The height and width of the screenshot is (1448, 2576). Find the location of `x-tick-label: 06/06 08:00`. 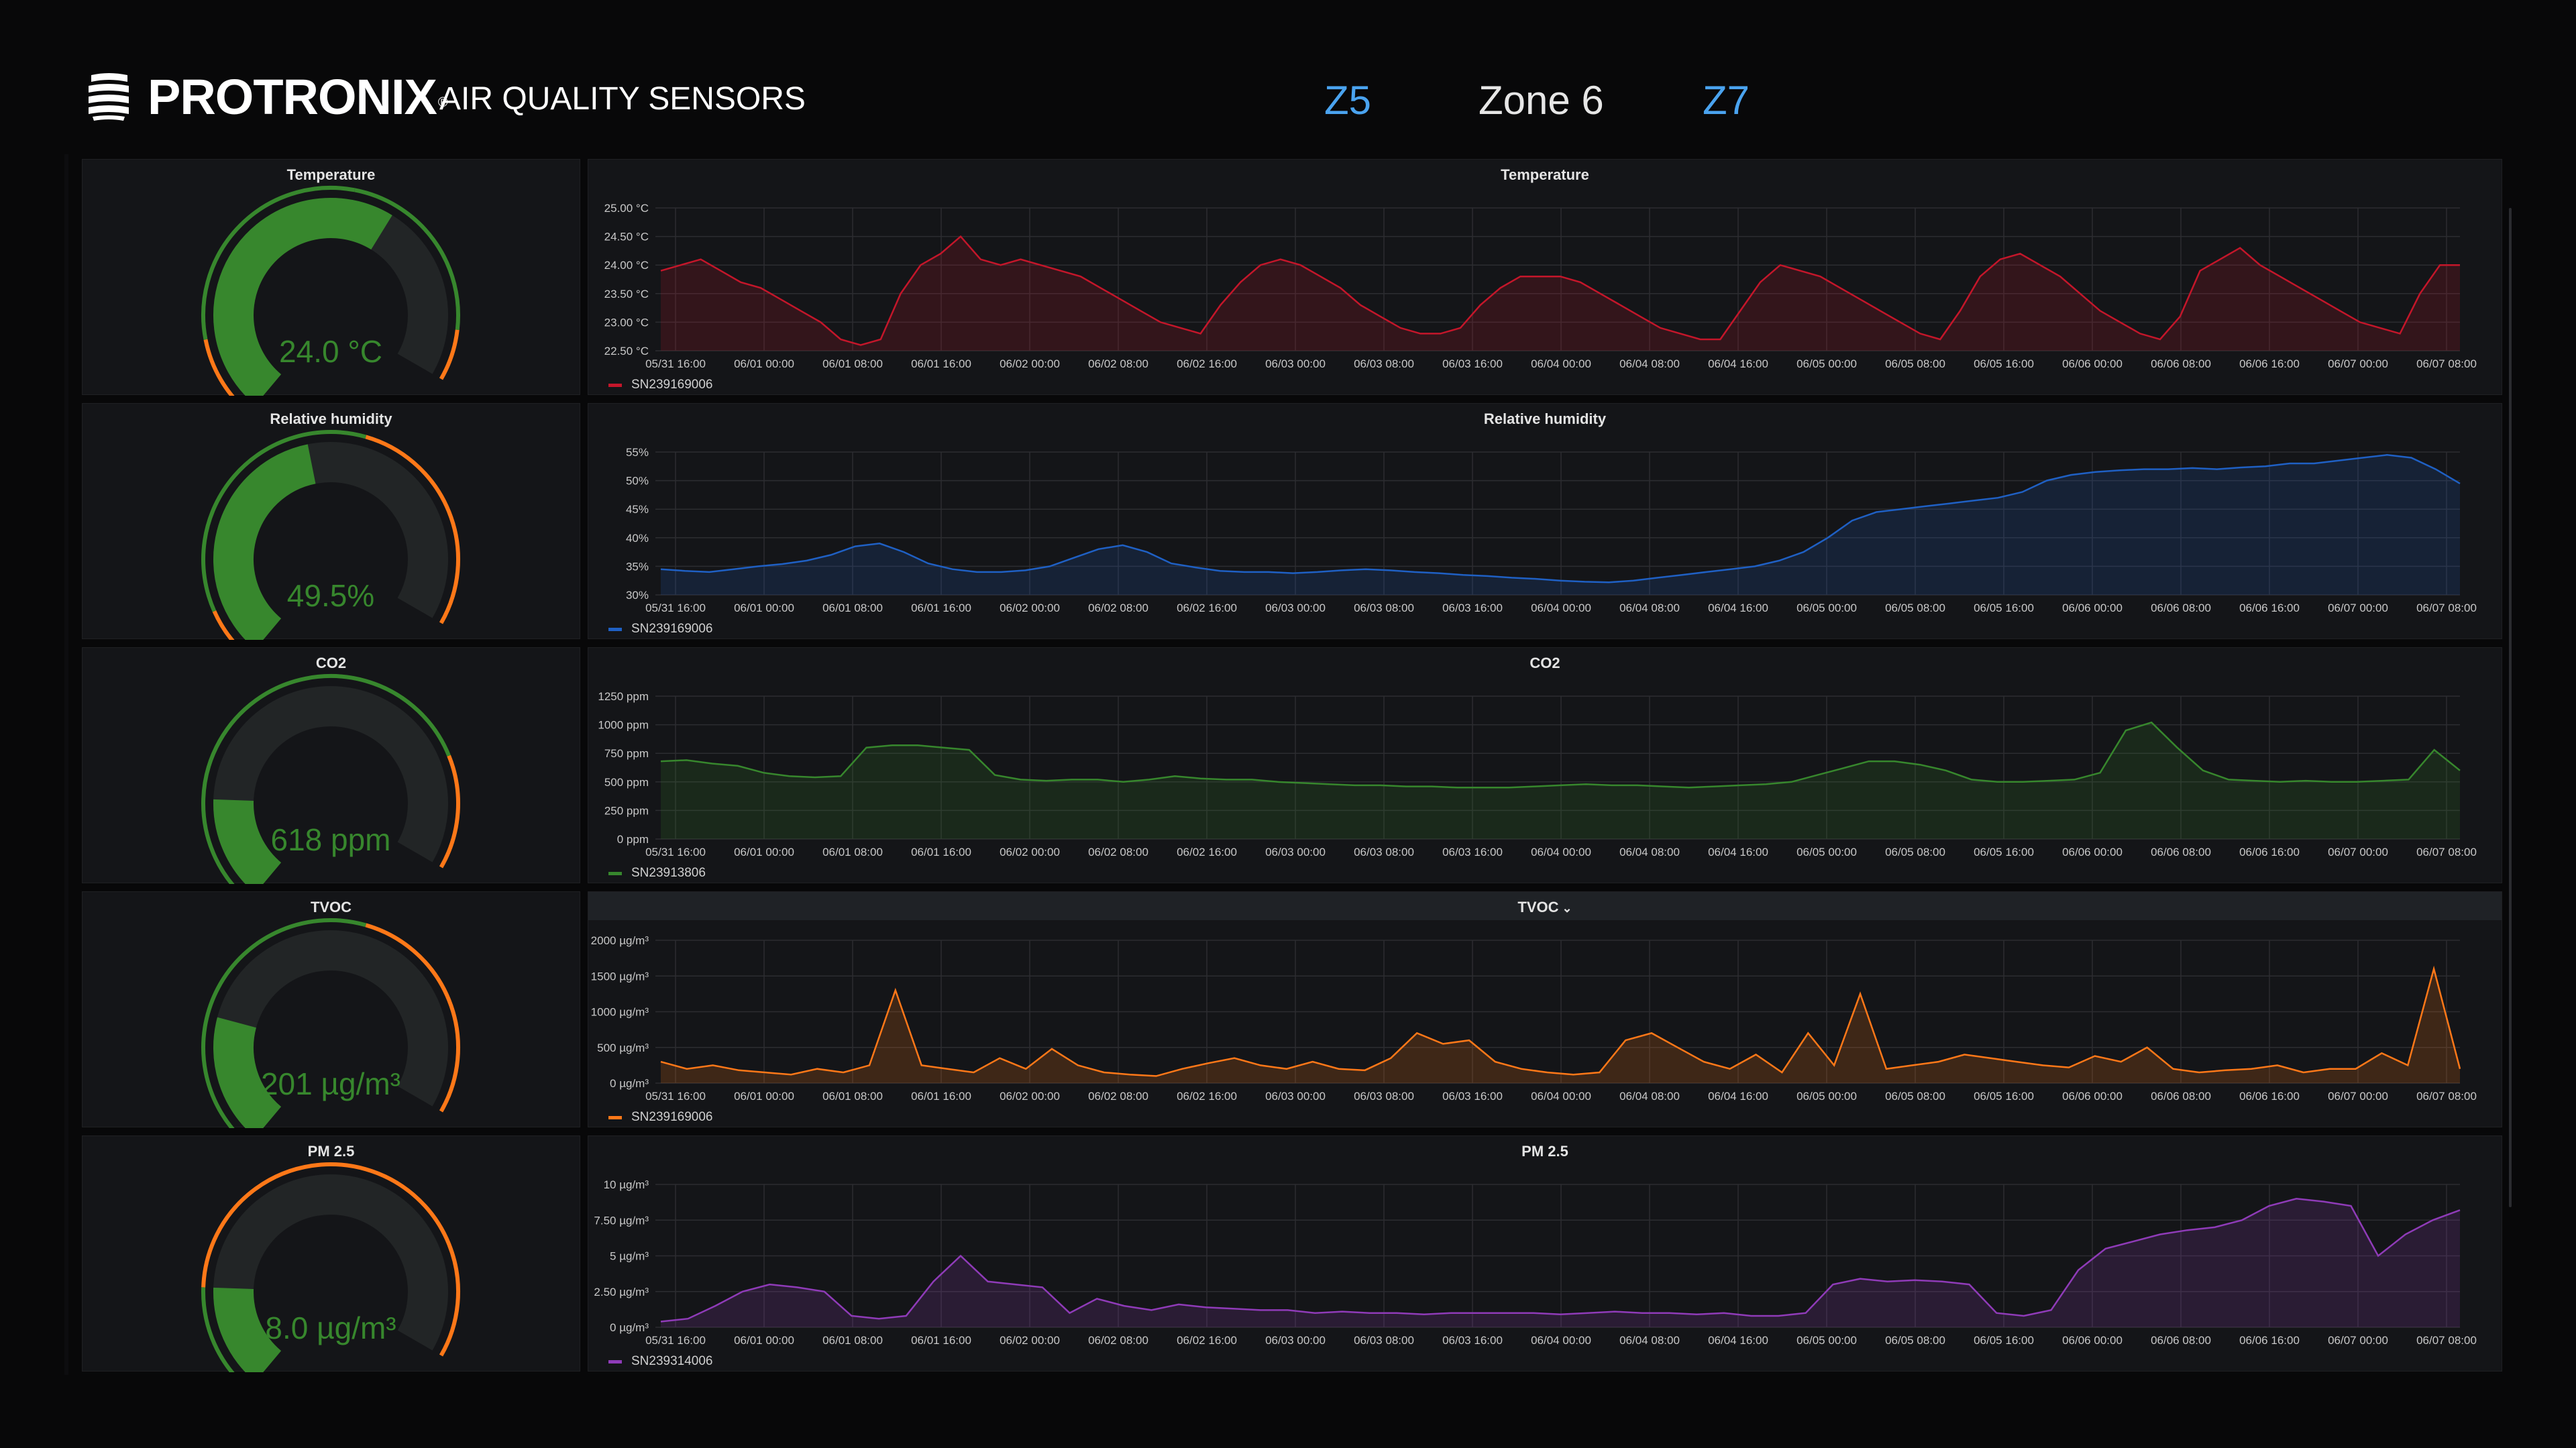

x-tick-label: 06/06 08:00 is located at coordinates (2181, 1096).